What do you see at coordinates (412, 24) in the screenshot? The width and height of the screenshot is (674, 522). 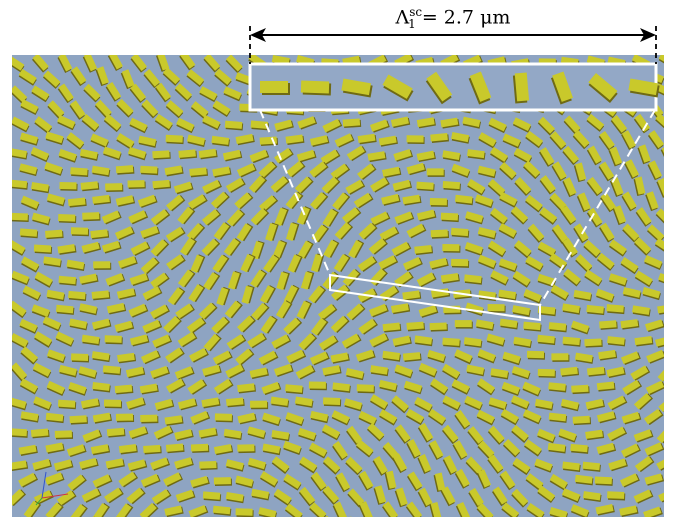 I see `scale-subscript: 1` at bounding box center [412, 24].